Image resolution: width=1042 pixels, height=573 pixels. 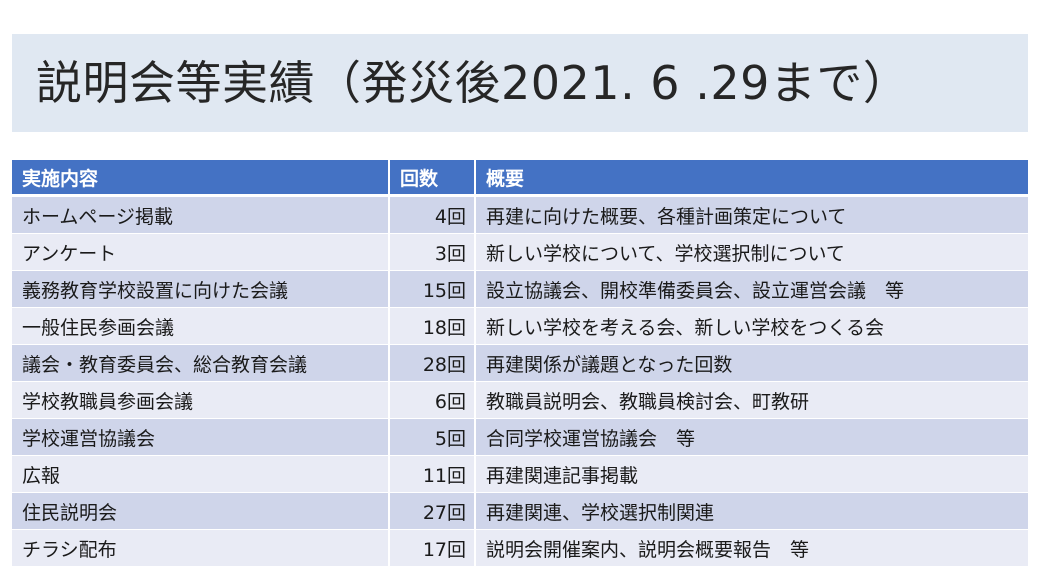 I want to click on table-row: アンケート 3回 新しい学校について、学校選択制について, so click(x=520, y=252).